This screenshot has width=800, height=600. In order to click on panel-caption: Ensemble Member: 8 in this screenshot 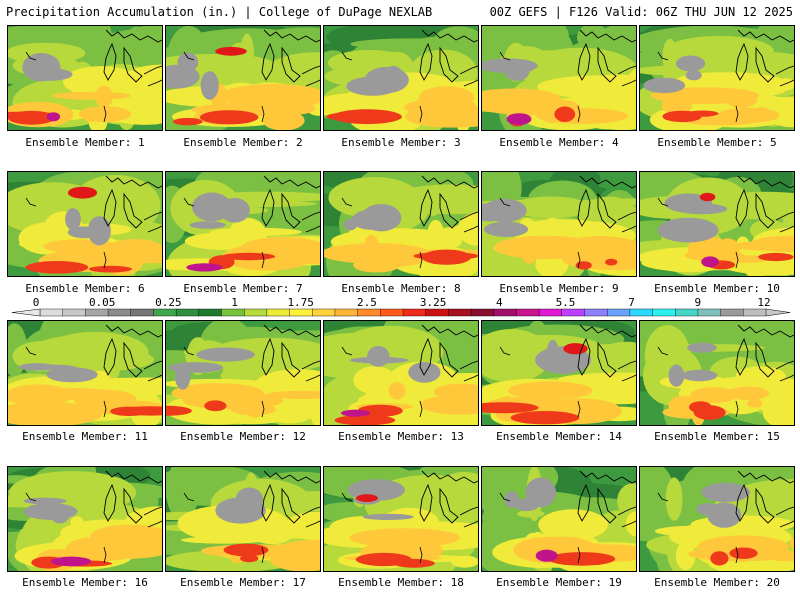, I will do `click(401, 288)`.